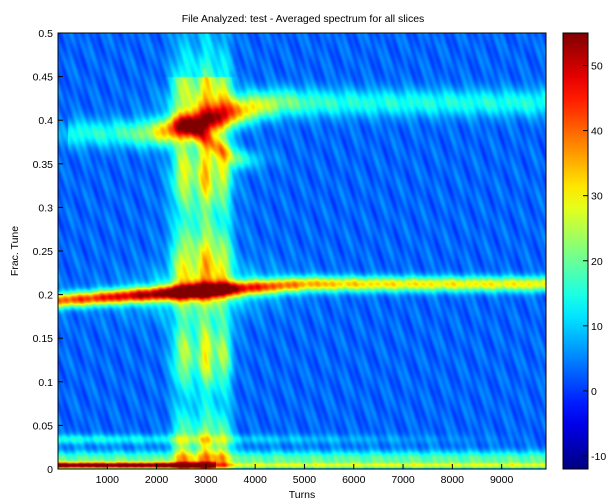 The width and height of the screenshot is (608, 503). What do you see at coordinates (598, 457) in the screenshot?
I see `colorbar-tick-label: -10` at bounding box center [598, 457].